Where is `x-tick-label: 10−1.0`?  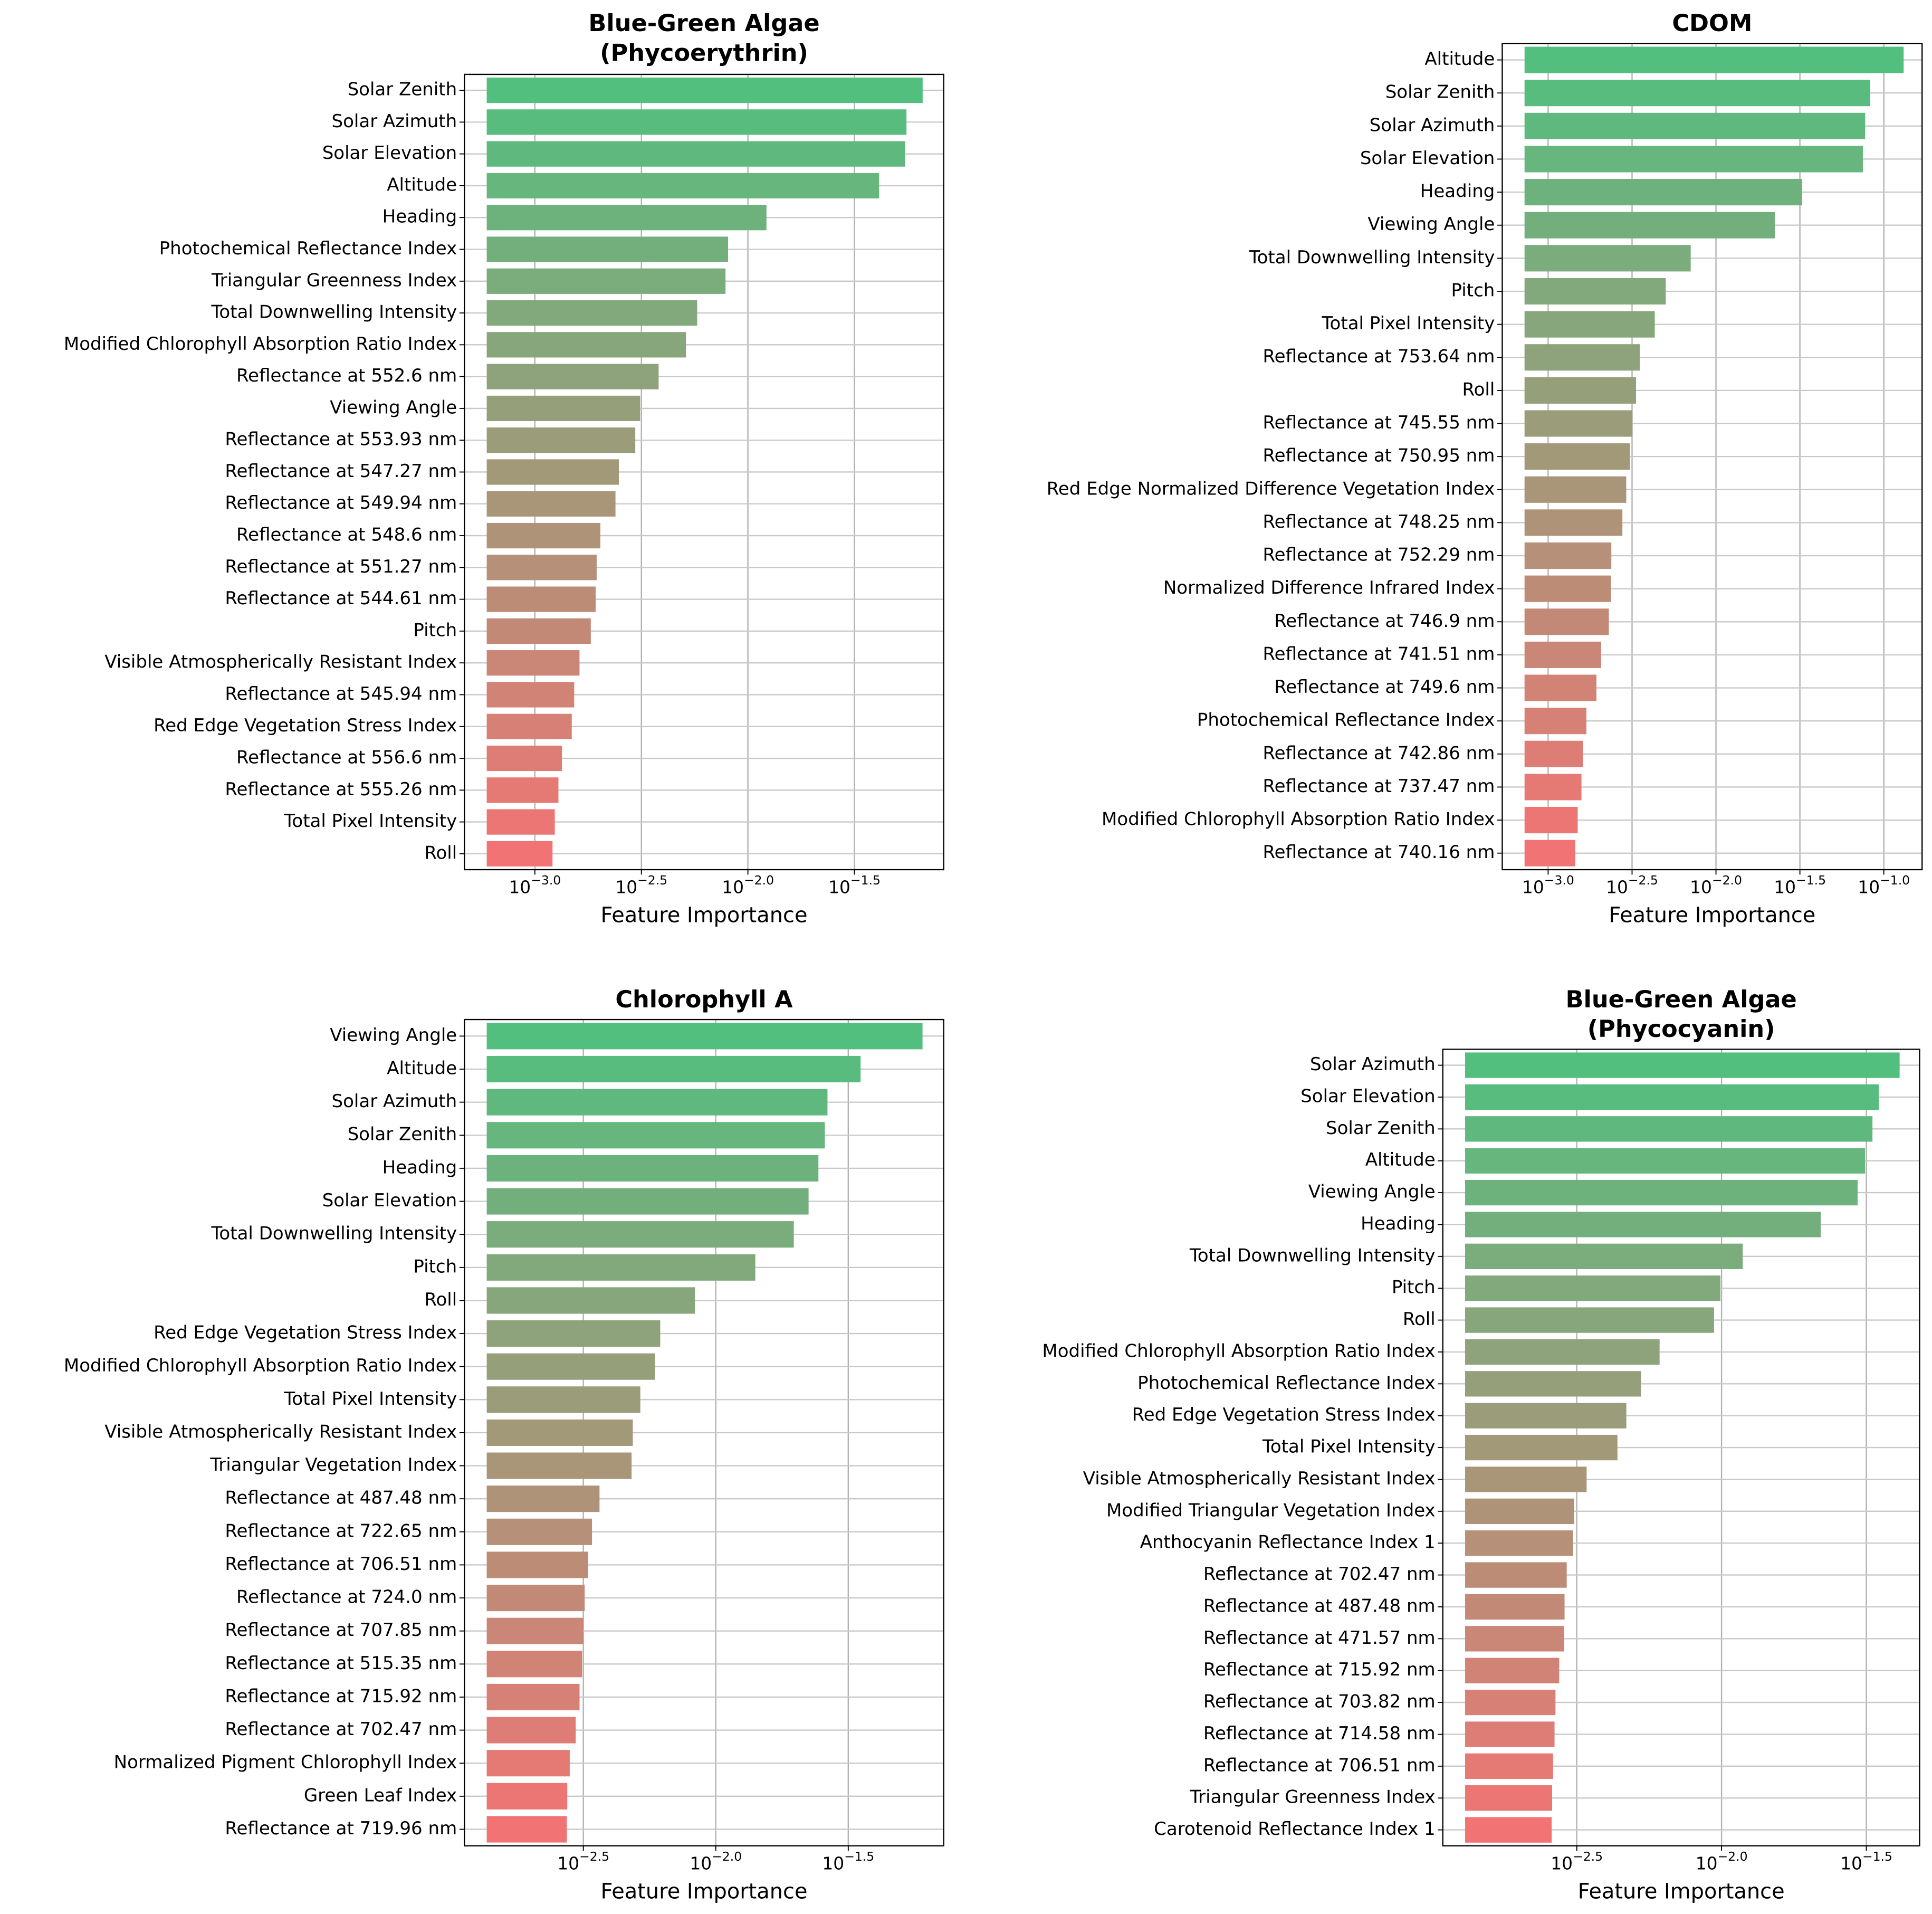
x-tick-label: 10−1.0 is located at coordinates (1884, 885).